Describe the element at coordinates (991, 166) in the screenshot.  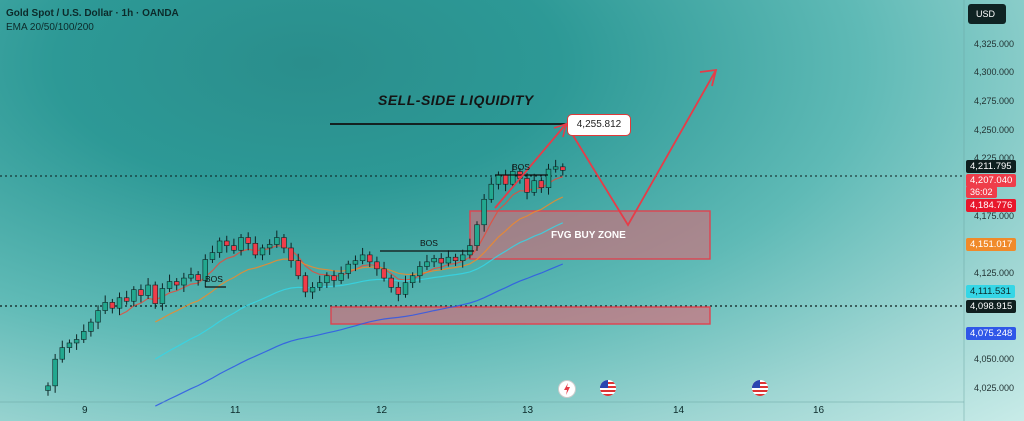
I see `current-price-tag: 4,211.795` at that location.